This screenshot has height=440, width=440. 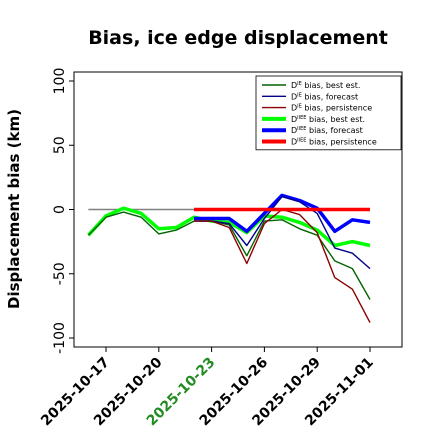 I want to click on y-tick-label: 0, so click(x=60, y=209).